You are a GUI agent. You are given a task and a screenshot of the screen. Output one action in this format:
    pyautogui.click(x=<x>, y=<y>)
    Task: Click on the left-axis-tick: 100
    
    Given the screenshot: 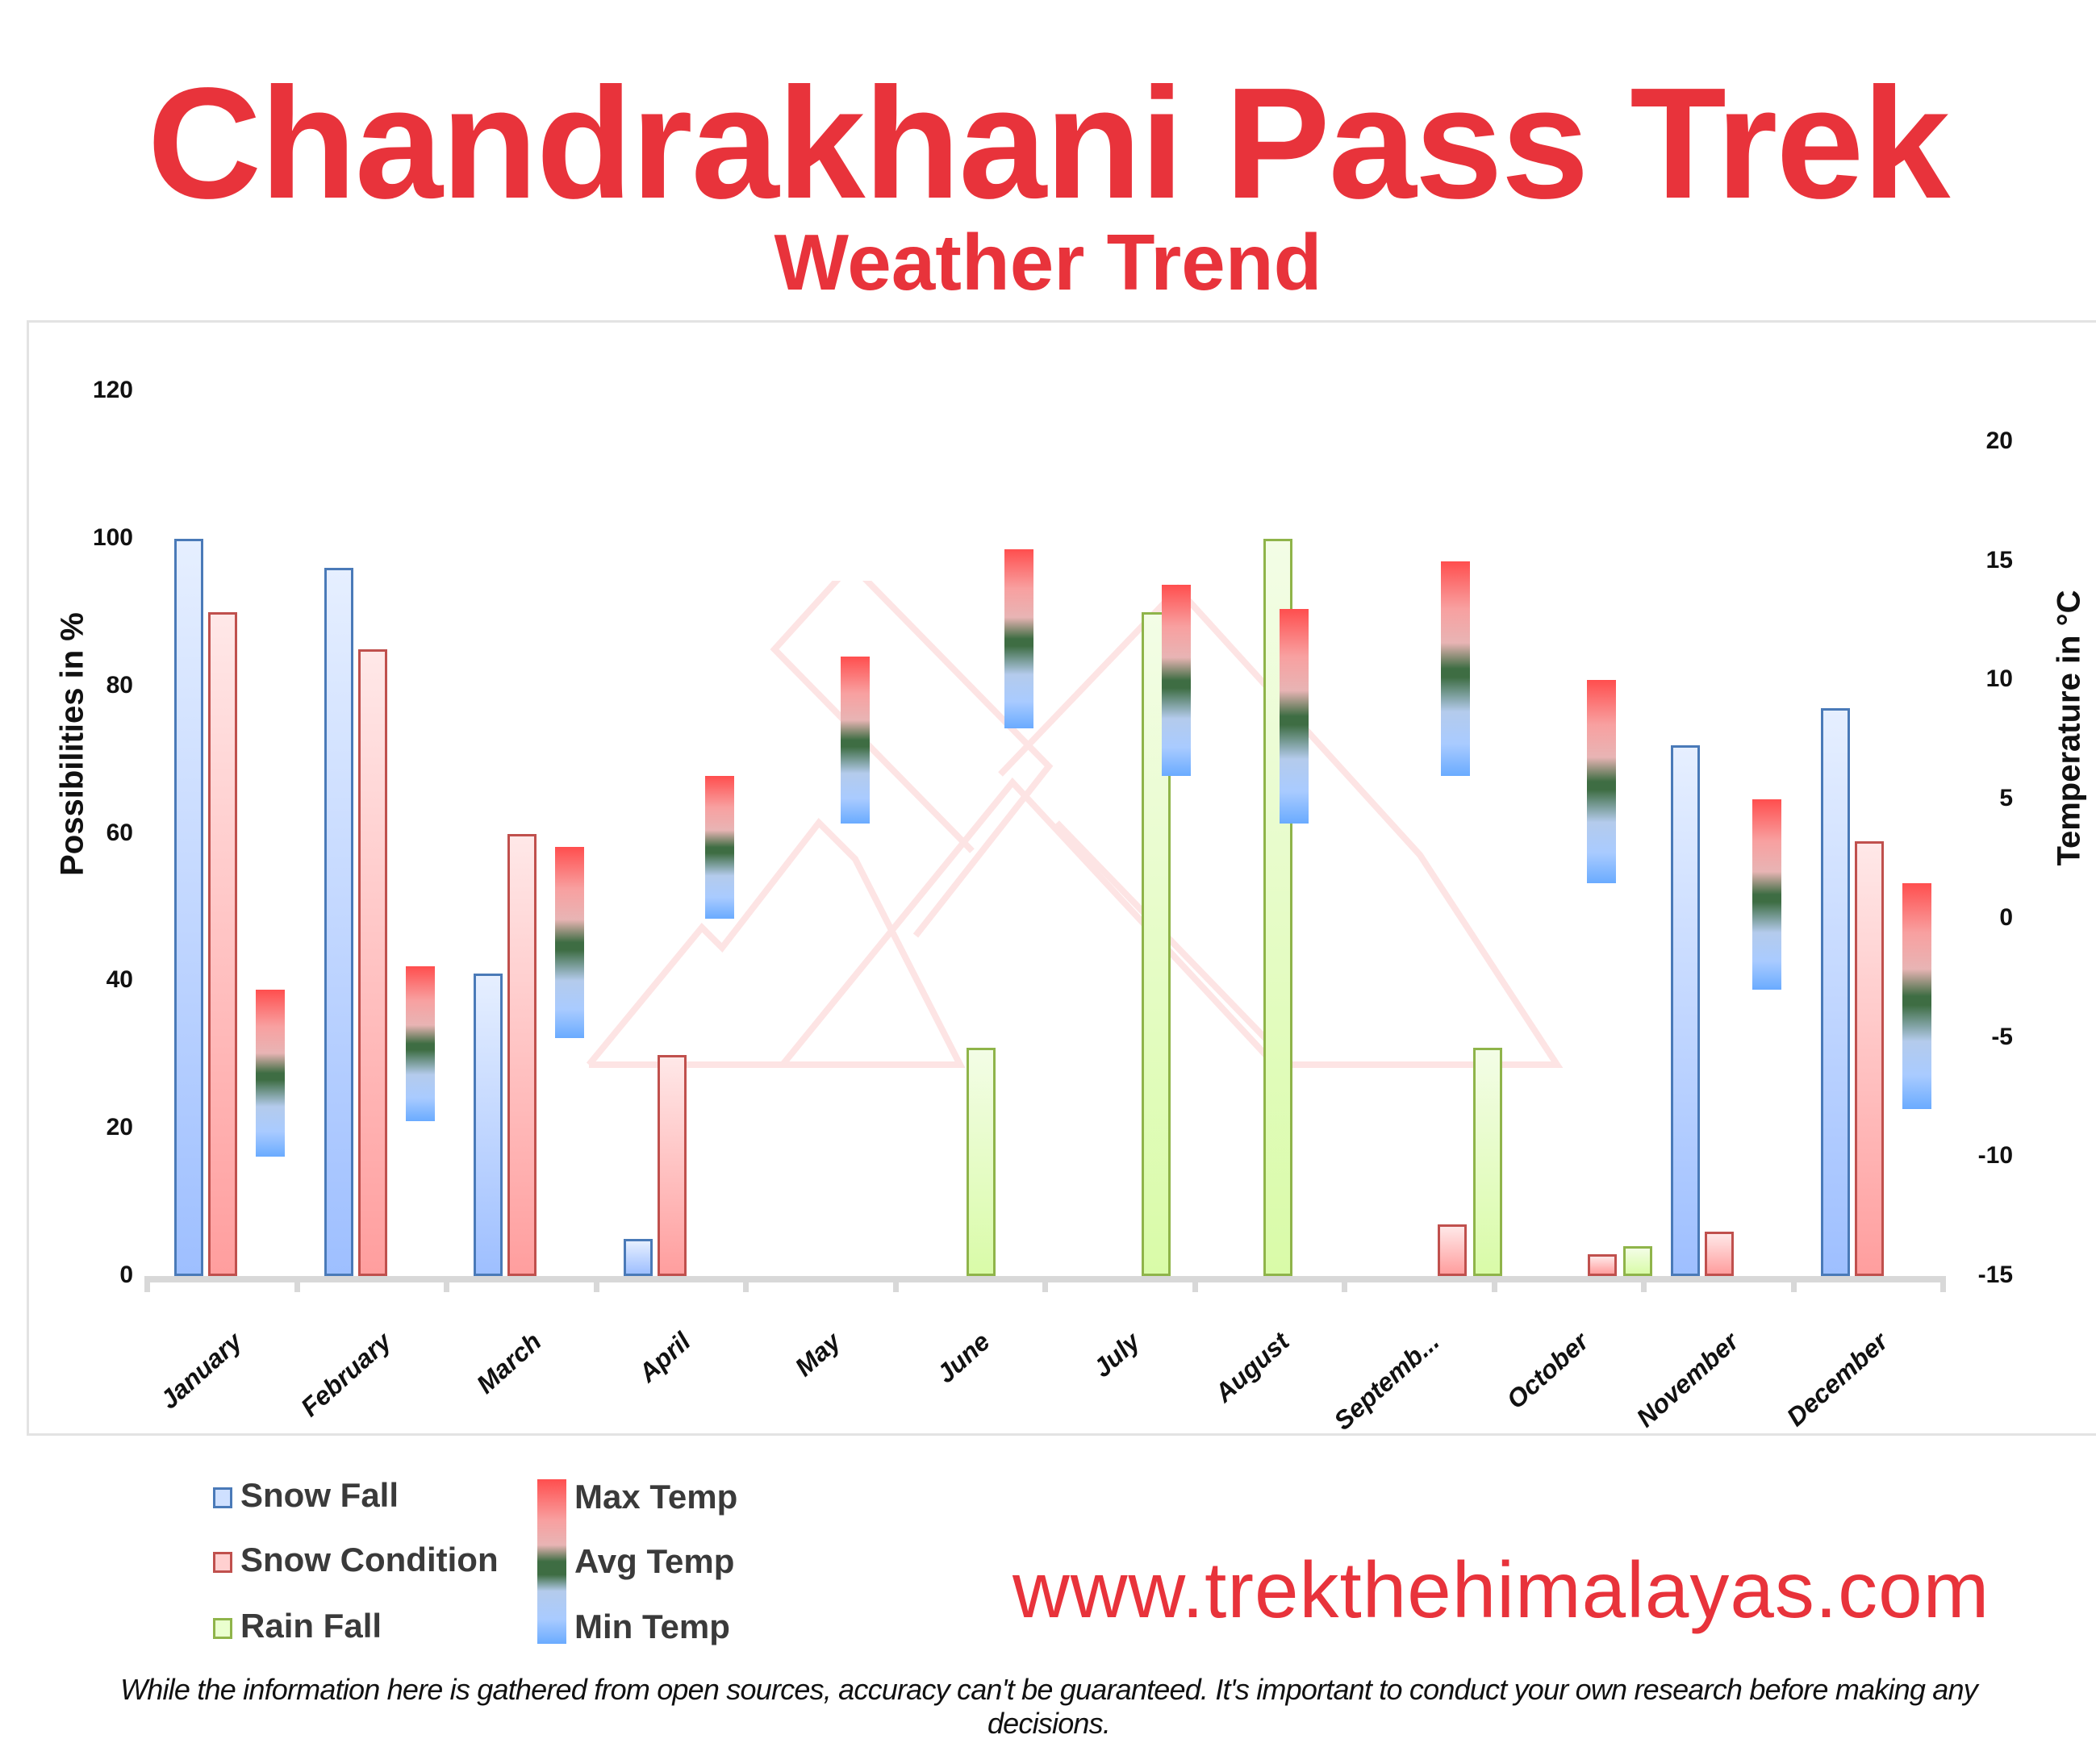 What is the action you would take?
    pyautogui.click(x=112, y=537)
    